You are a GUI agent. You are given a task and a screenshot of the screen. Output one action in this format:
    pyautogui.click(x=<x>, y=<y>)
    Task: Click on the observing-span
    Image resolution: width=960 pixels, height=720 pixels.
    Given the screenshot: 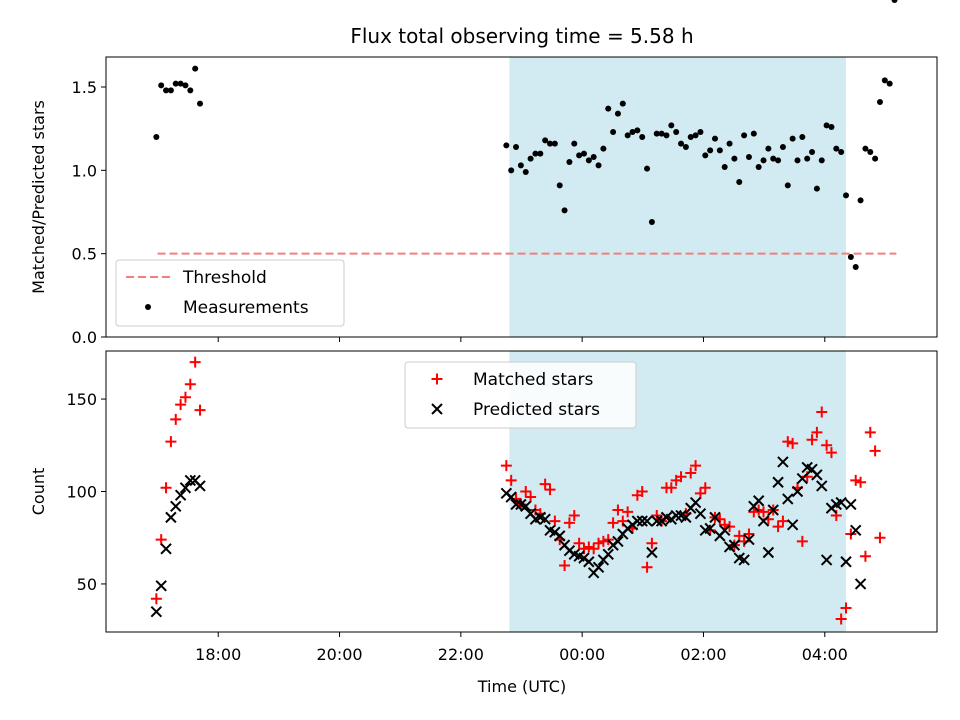 What is the action you would take?
    pyautogui.click(x=678, y=197)
    